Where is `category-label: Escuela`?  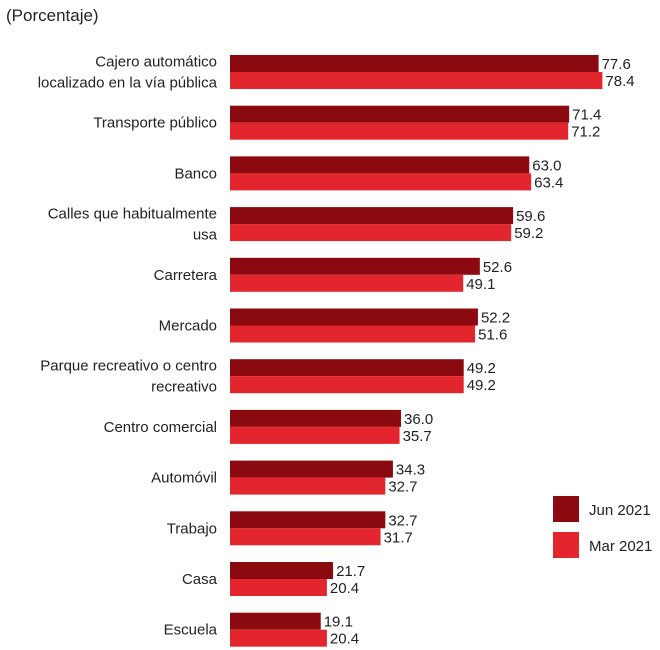 category-label: Escuela is located at coordinates (191, 630).